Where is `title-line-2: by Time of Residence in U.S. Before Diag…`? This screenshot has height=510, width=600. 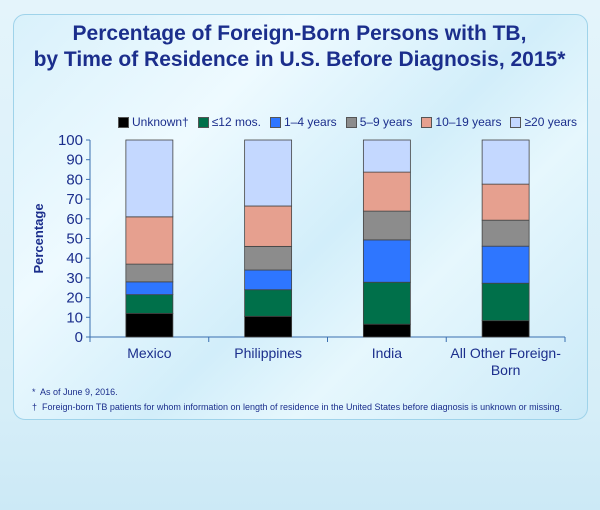 title-line-2: by Time of Residence in U.S. Before Diag… is located at coordinates (299, 59).